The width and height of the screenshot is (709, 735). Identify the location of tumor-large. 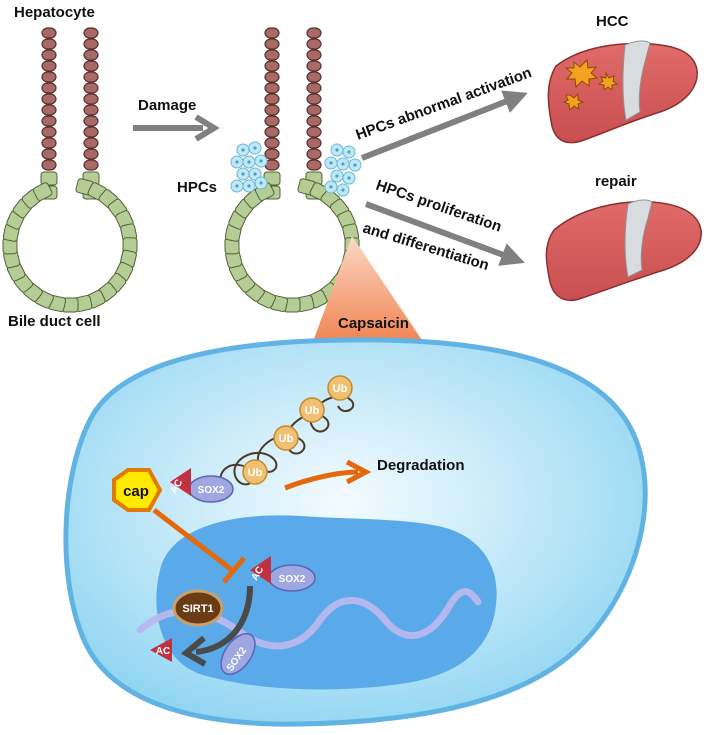
(581, 73).